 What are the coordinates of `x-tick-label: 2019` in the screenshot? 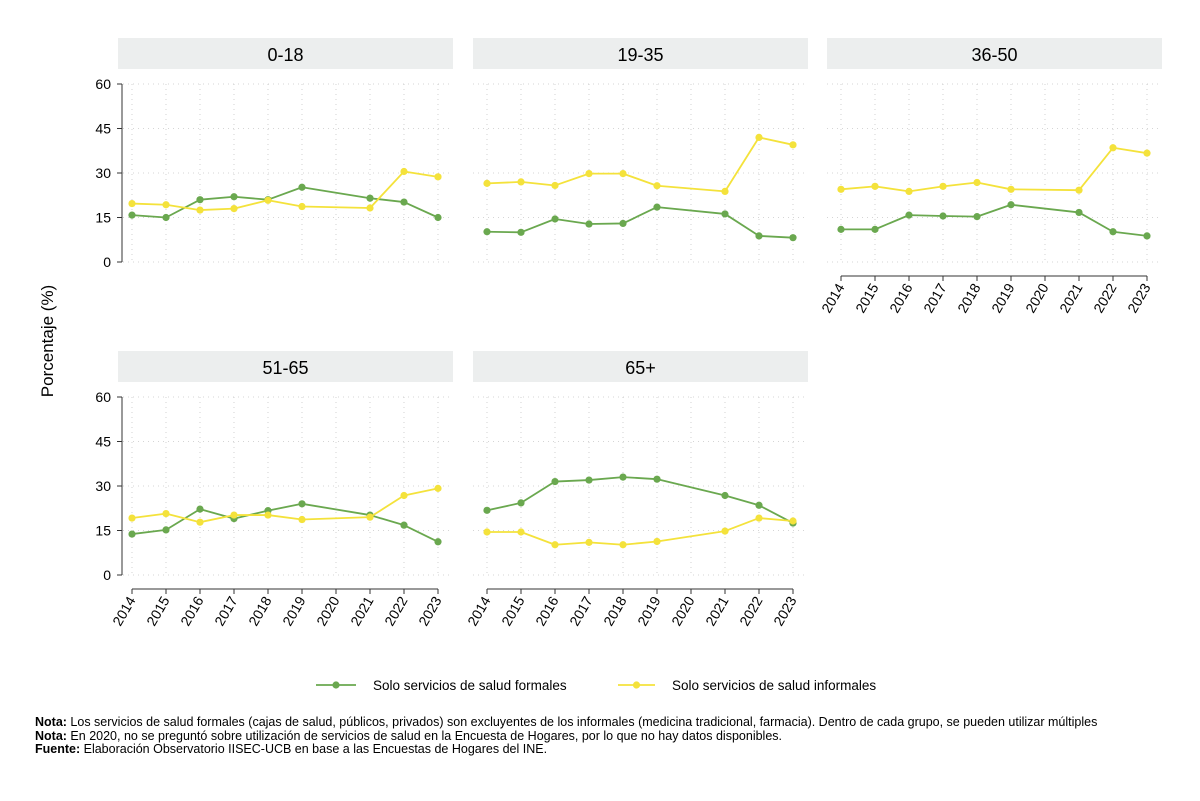 It's located at (1003, 297).